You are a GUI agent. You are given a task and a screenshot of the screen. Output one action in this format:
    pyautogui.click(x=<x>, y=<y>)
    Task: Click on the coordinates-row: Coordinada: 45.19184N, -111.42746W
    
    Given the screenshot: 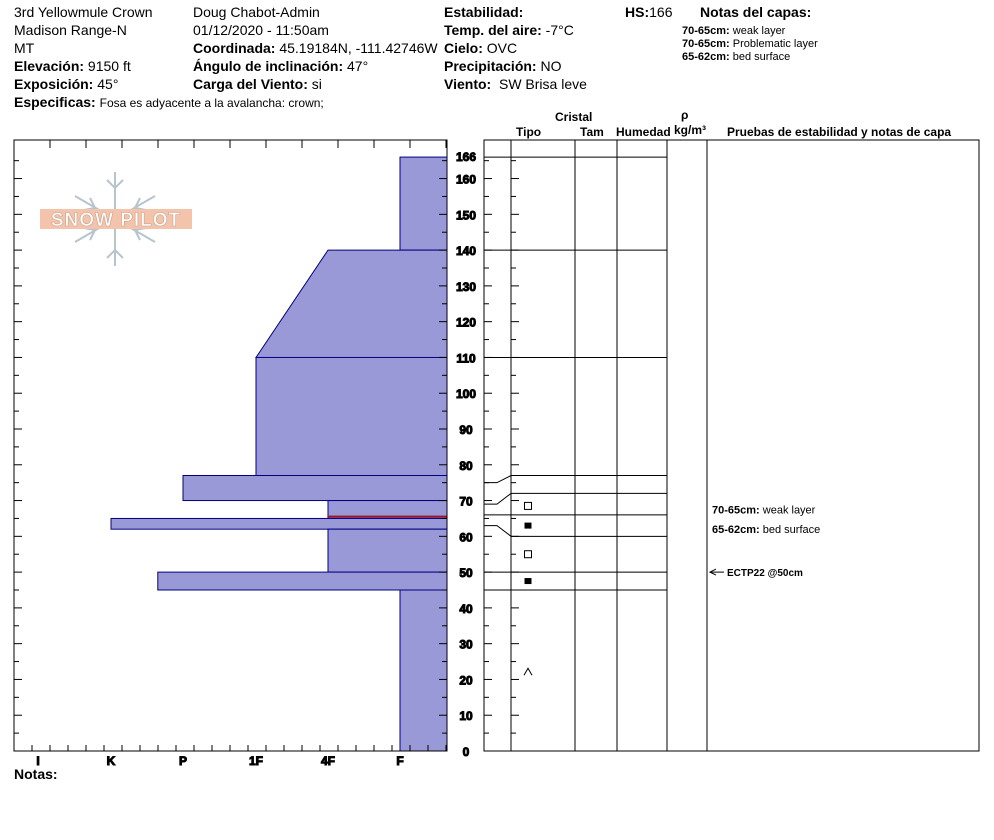 What is the action you would take?
    pyautogui.click(x=315, y=48)
    